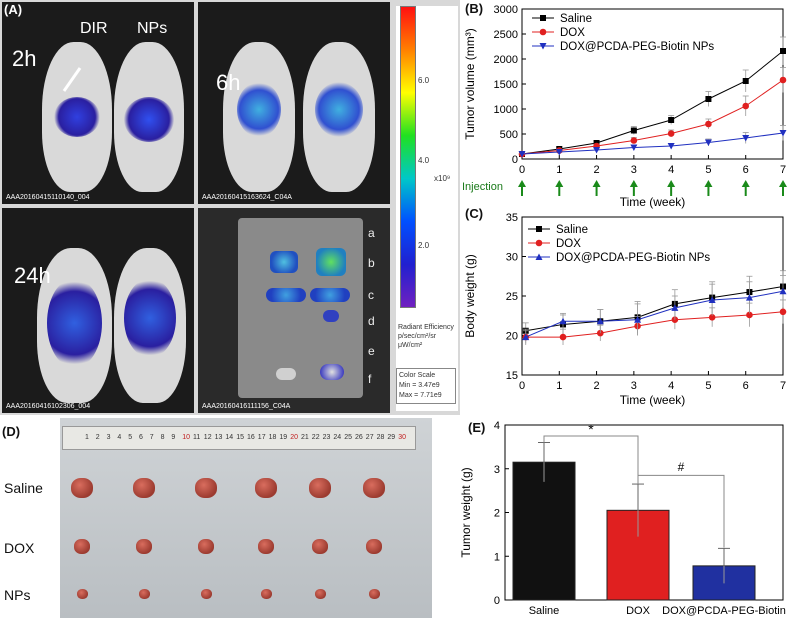 The width and height of the screenshot is (789, 622). Describe the element at coordinates (544, 611) in the screenshot. I see `category-label: Saline` at that location.